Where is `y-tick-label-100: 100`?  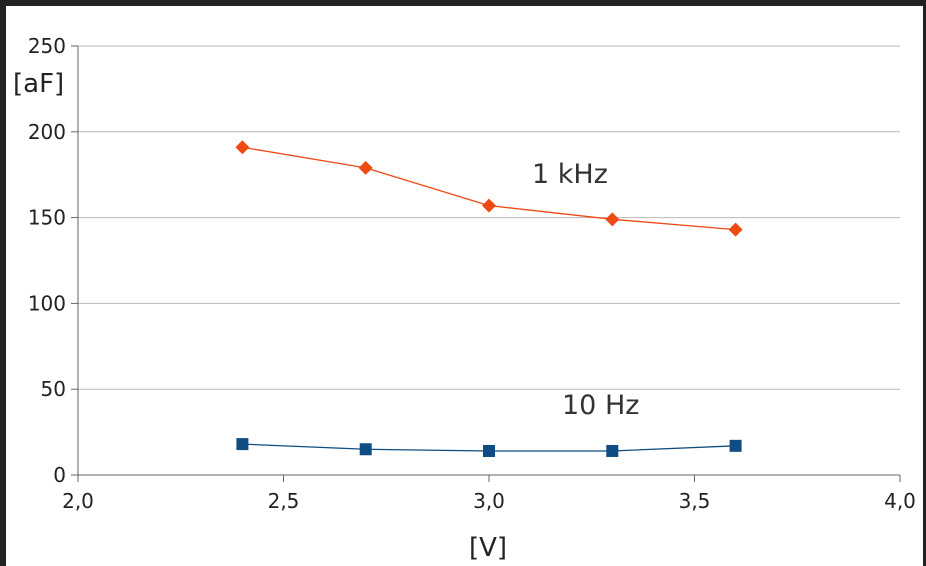 y-tick-label-100: 100 is located at coordinates (47, 303).